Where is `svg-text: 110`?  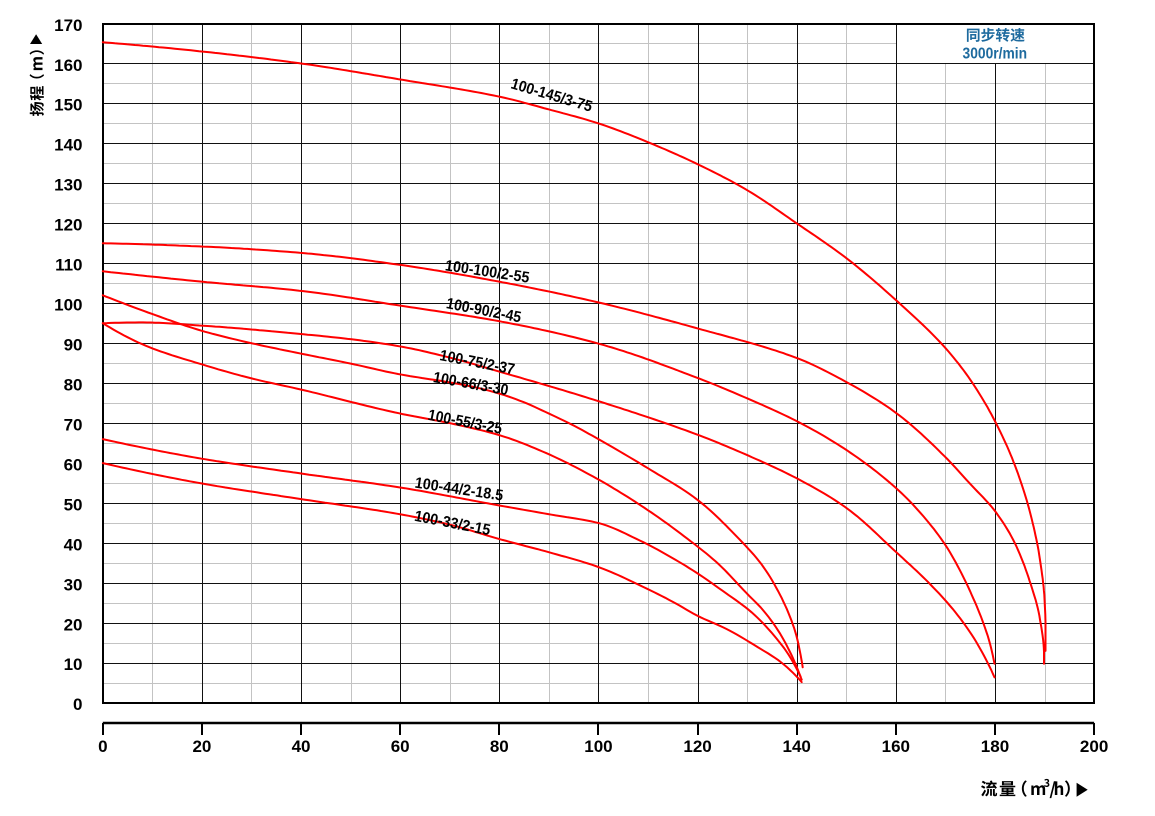
svg-text: 110 is located at coordinates (68, 265).